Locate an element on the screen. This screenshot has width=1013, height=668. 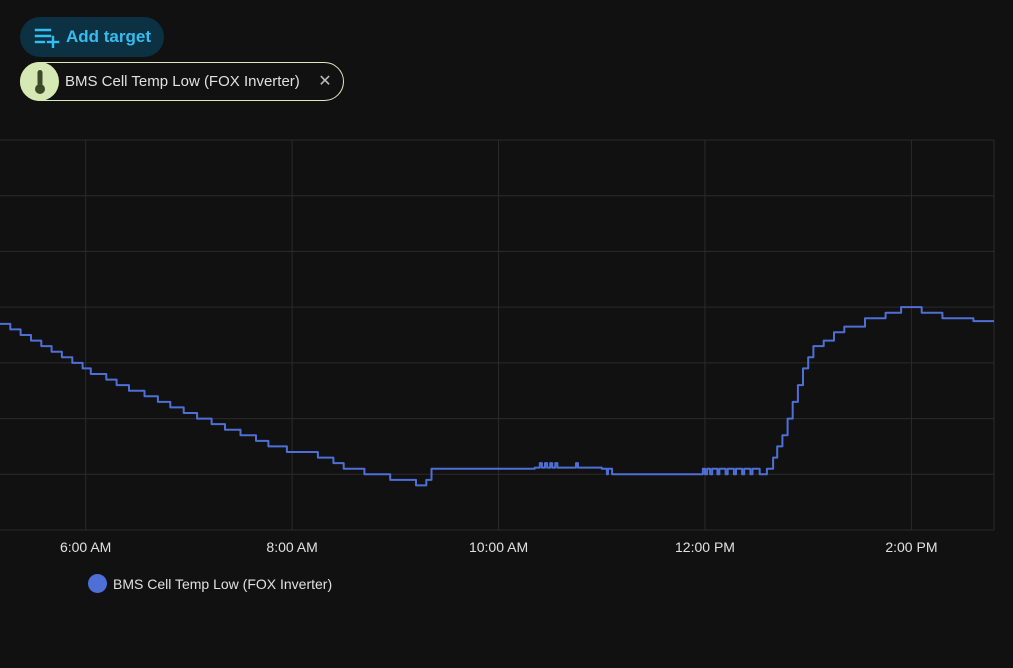
legend-swatch is located at coordinates (97, 583).